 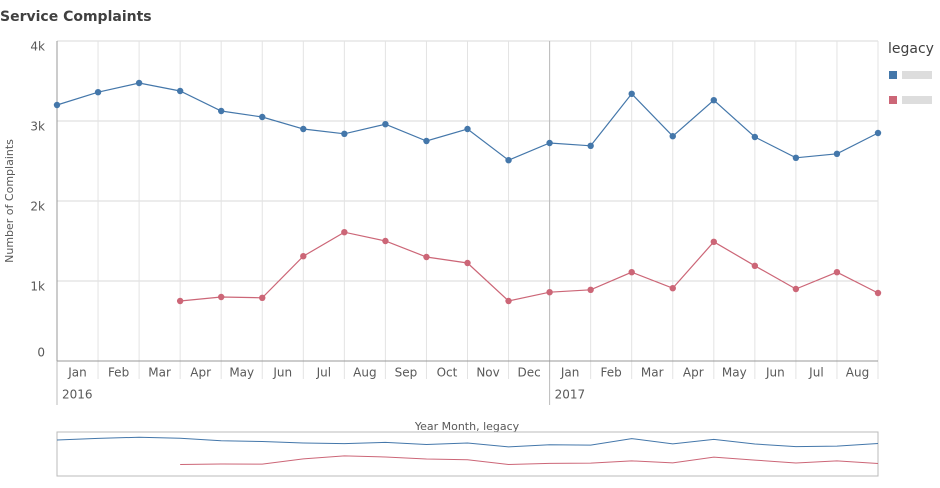 I want to click on y-tick-label: 2k, so click(x=37, y=207).